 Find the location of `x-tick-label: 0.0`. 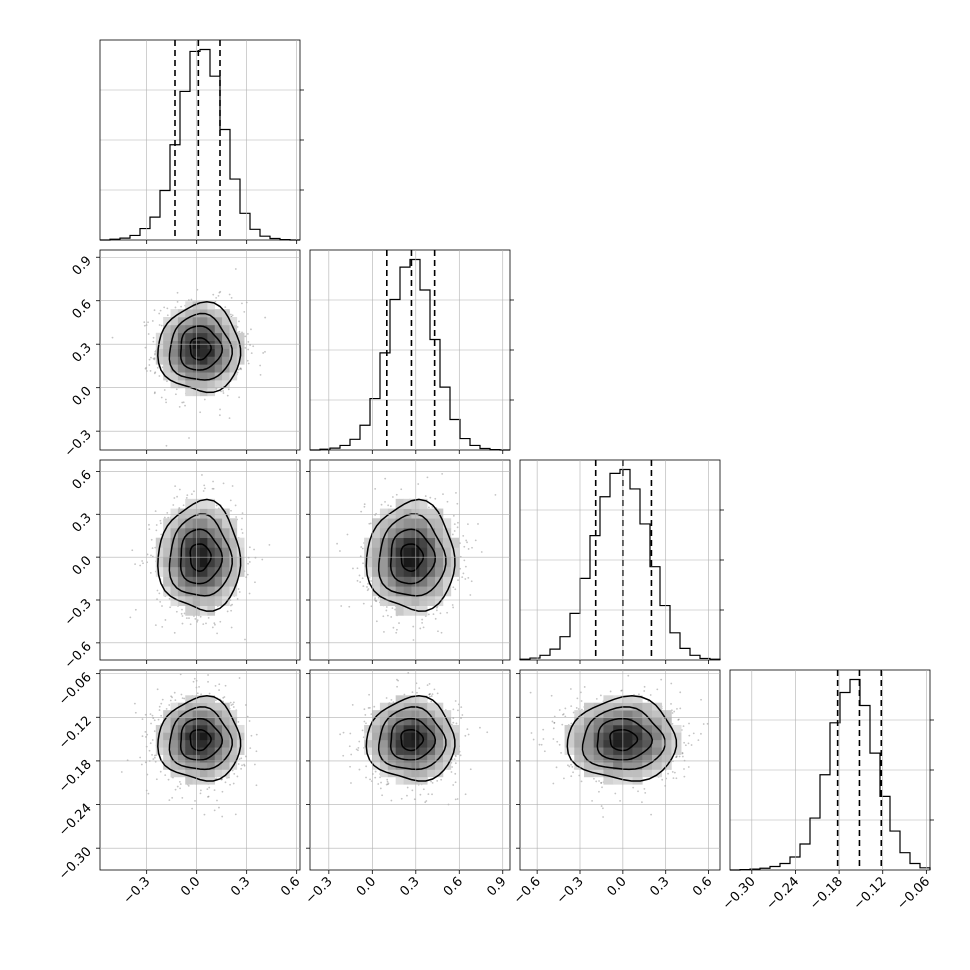

x-tick-label: 0.0 is located at coordinates (616, 886).